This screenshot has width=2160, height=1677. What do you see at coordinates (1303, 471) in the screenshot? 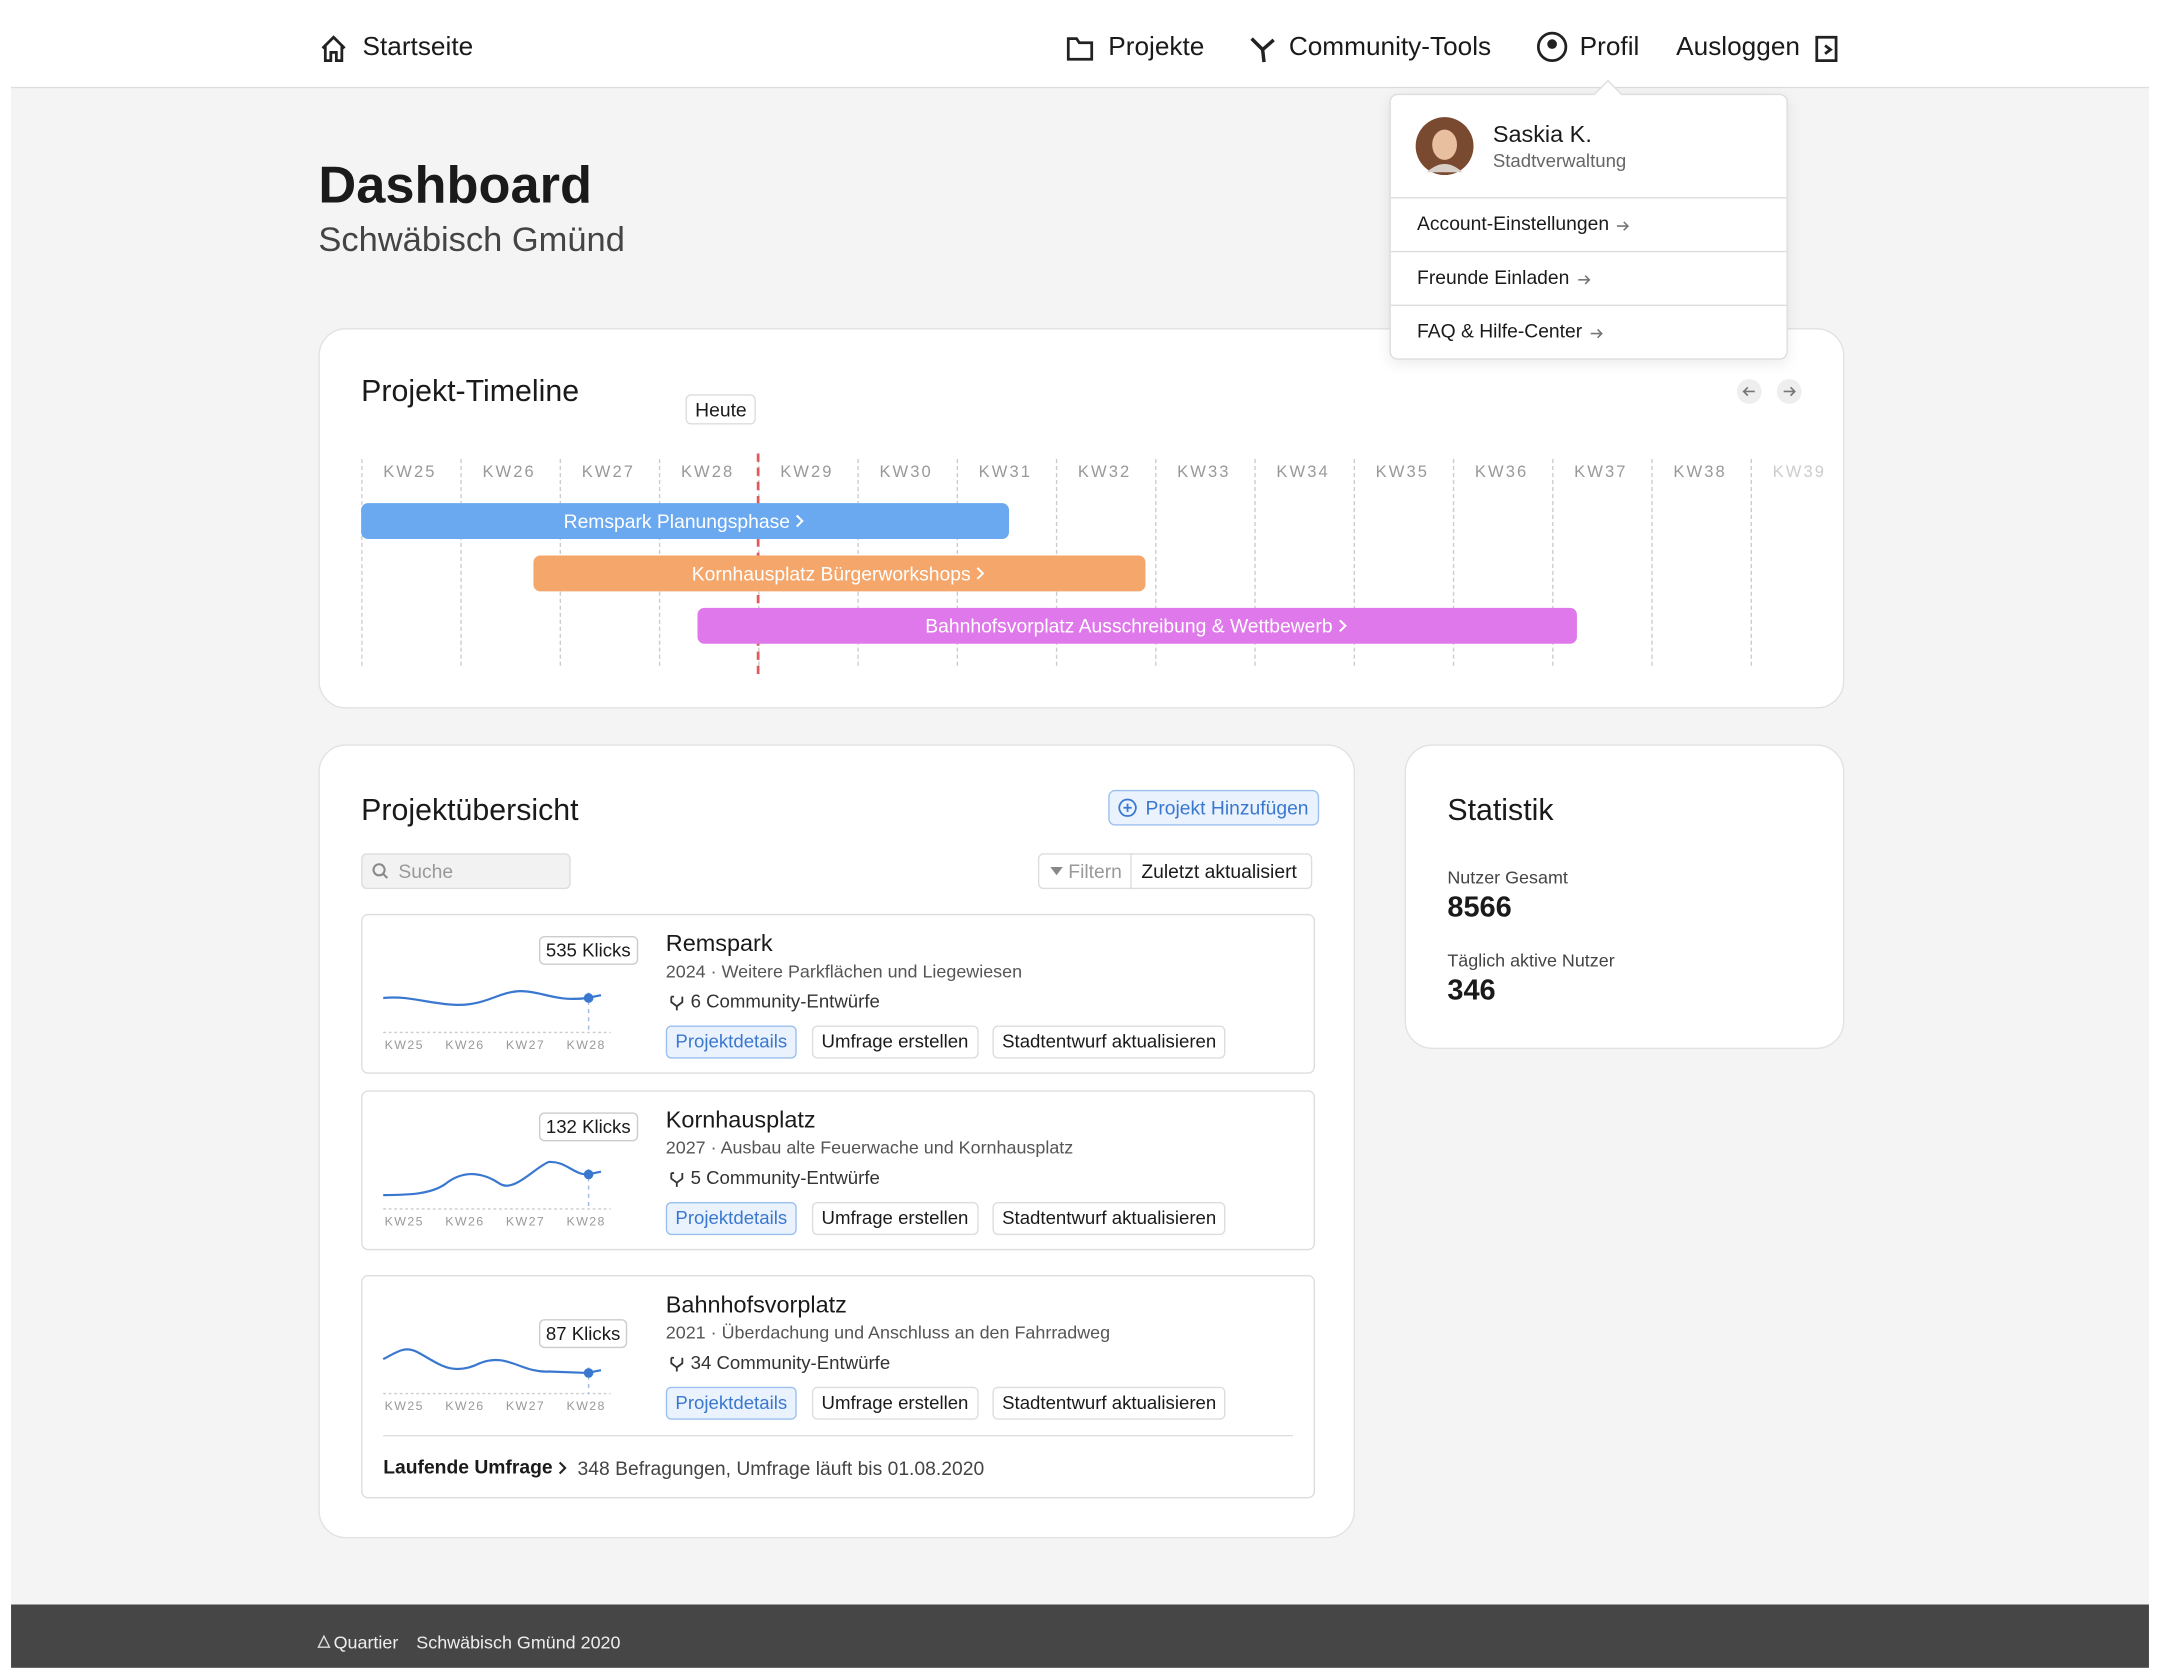
I see `week-label: KW34` at bounding box center [1303, 471].